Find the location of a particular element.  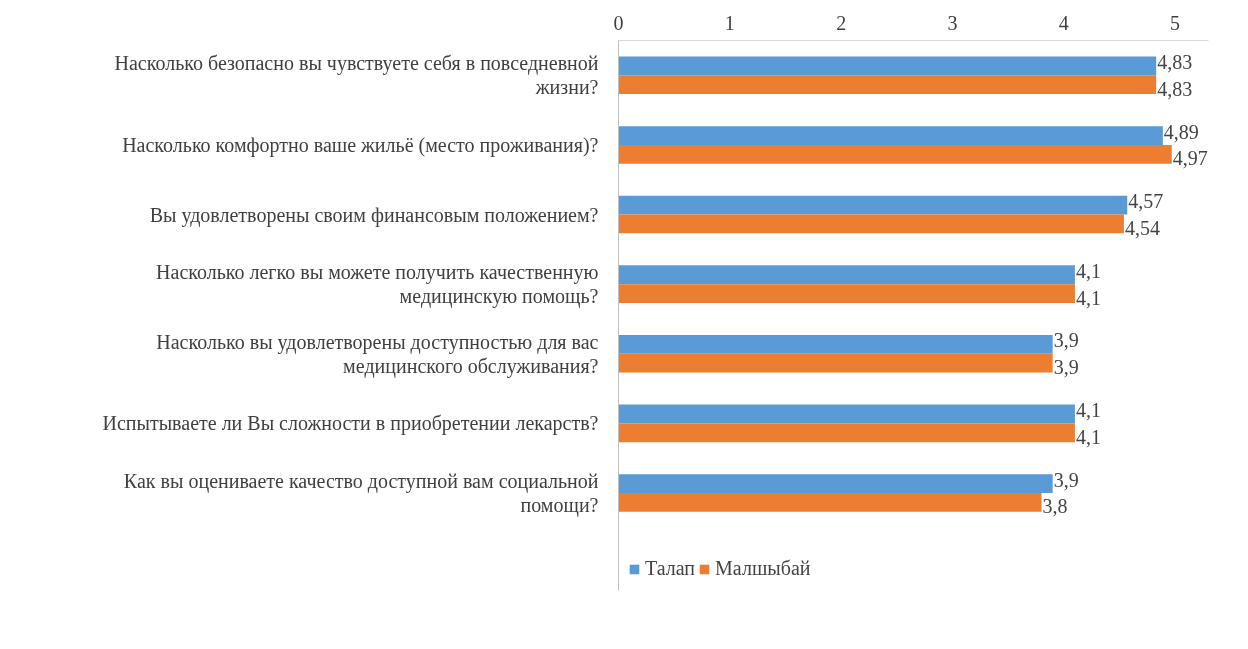

data-label: 3,8 is located at coordinates (1055, 506).